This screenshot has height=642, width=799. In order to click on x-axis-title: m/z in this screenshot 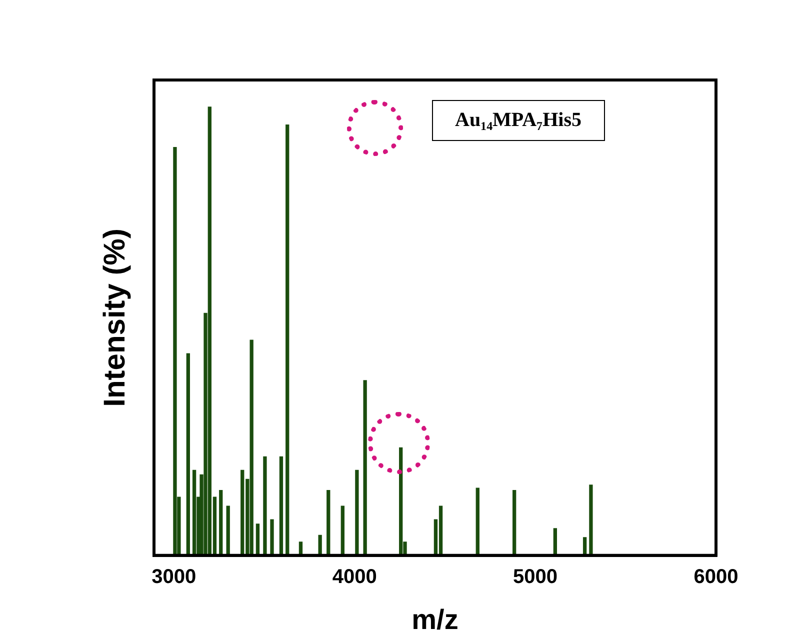, I will do `click(435, 619)`.